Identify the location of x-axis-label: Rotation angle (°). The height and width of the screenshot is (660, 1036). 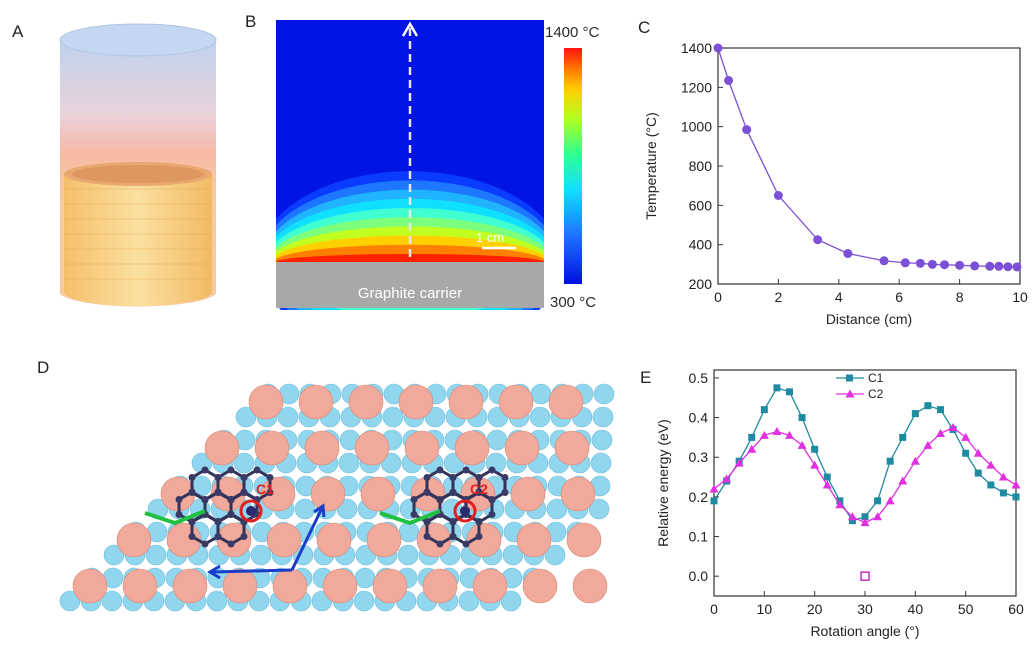
(864, 631).